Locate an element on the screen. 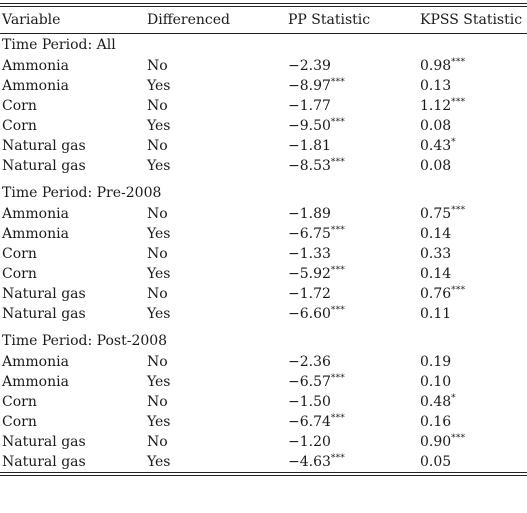 This screenshot has height=513, width=527. cell-kpss-statistic: 0.90*** is located at coordinates (473, 442).